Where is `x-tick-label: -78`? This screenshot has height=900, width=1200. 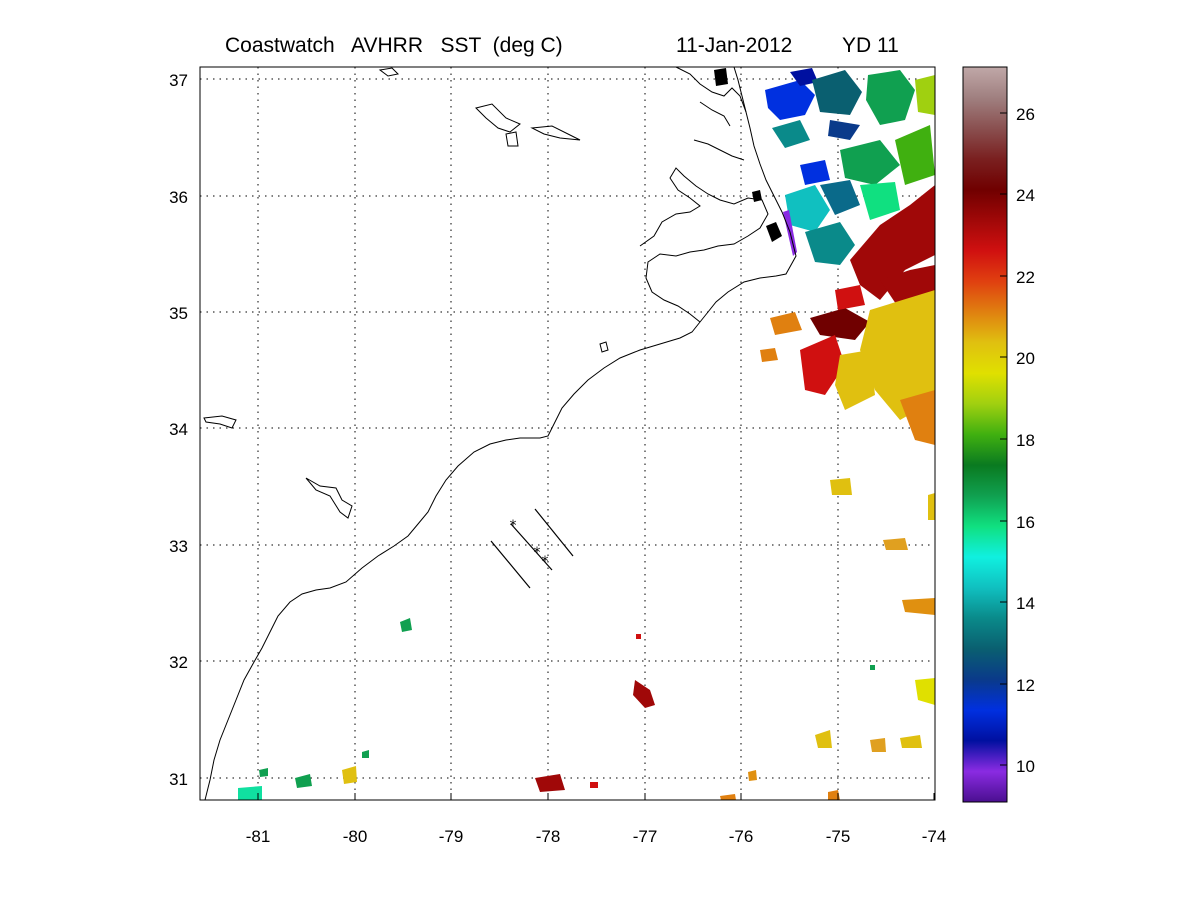 x-tick-label: -78 is located at coordinates (548, 836).